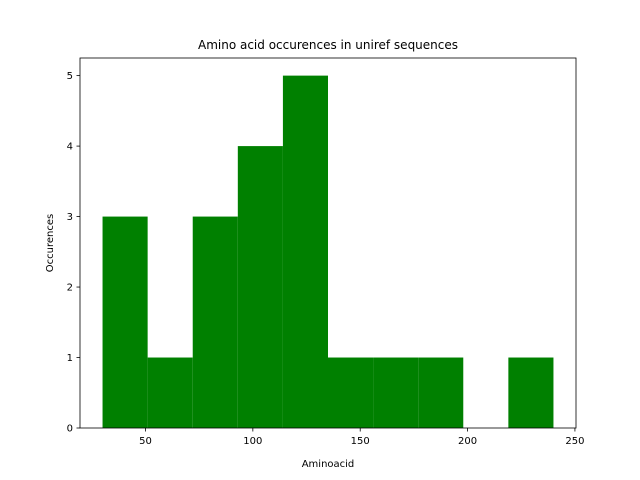 This screenshot has width=640, height=480. What do you see at coordinates (70, 147) in the screenshot?
I see `y-tick-label: 4` at bounding box center [70, 147].